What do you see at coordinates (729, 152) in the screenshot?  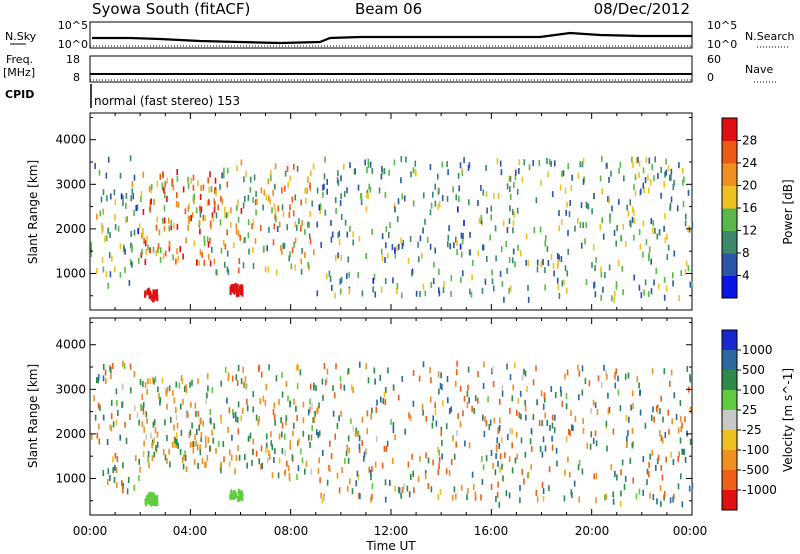 I see `power-colorbar-swatch` at bounding box center [729, 152].